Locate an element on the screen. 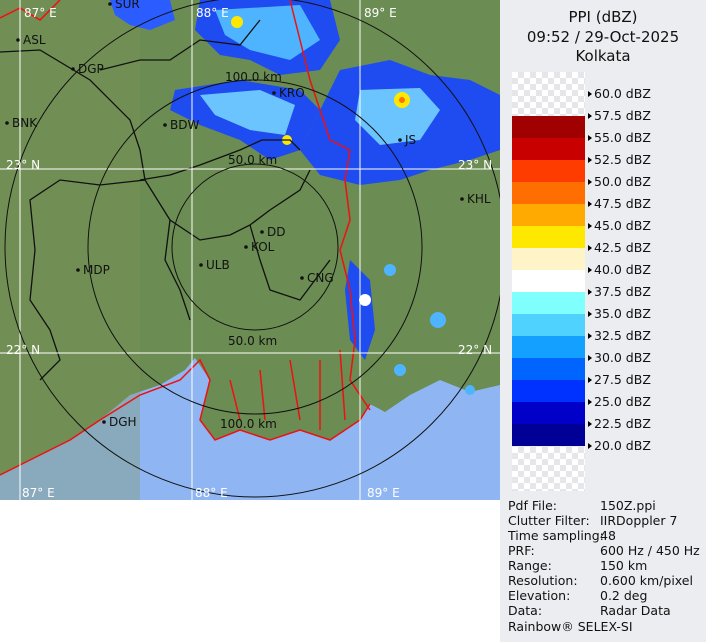  place-marker: BNK is located at coordinates (21, 123).